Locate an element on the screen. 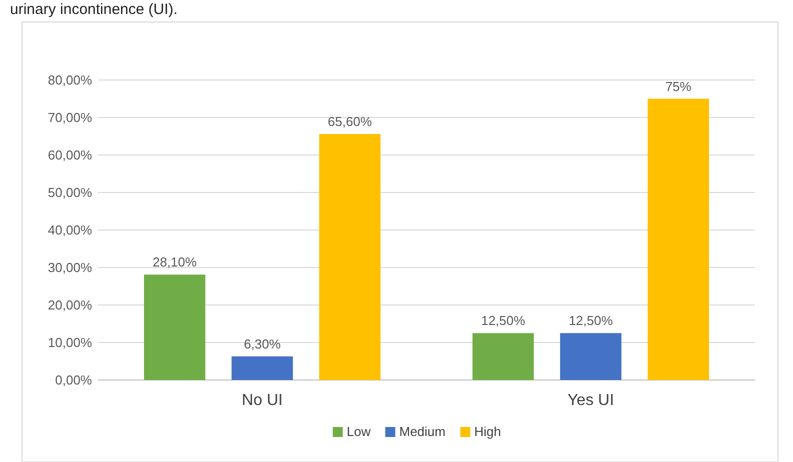 This screenshot has width=793, height=462. legend-label: High is located at coordinates (487, 431).